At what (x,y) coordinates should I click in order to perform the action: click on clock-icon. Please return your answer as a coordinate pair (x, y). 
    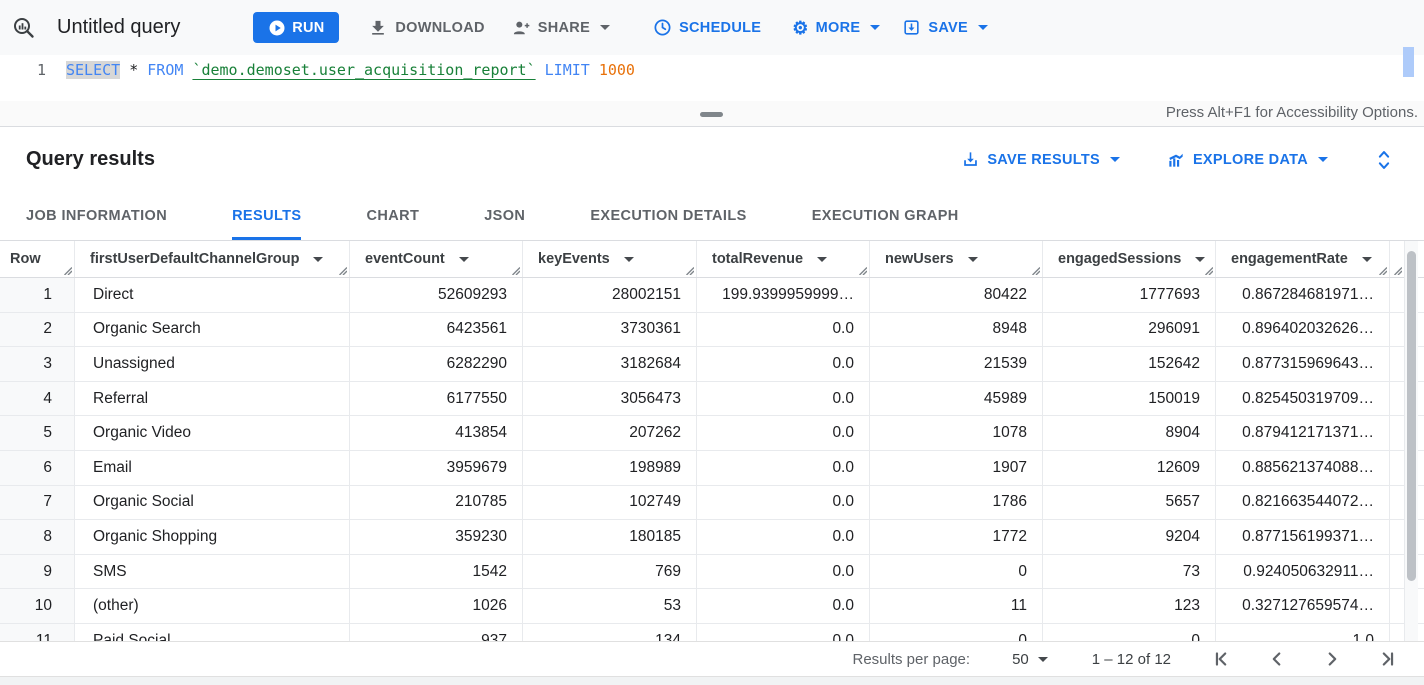
    Looking at the image, I should click on (662, 27).